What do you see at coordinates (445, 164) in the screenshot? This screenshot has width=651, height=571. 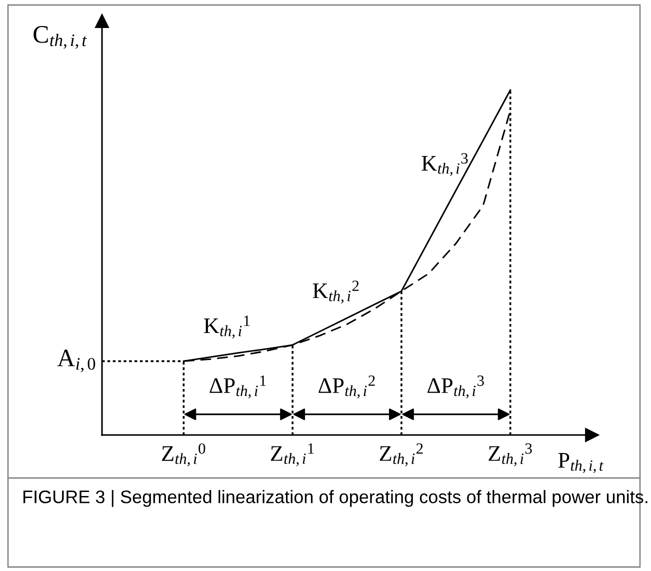 I see `annotation: K$_{th,i}$$^{3}$` at bounding box center [445, 164].